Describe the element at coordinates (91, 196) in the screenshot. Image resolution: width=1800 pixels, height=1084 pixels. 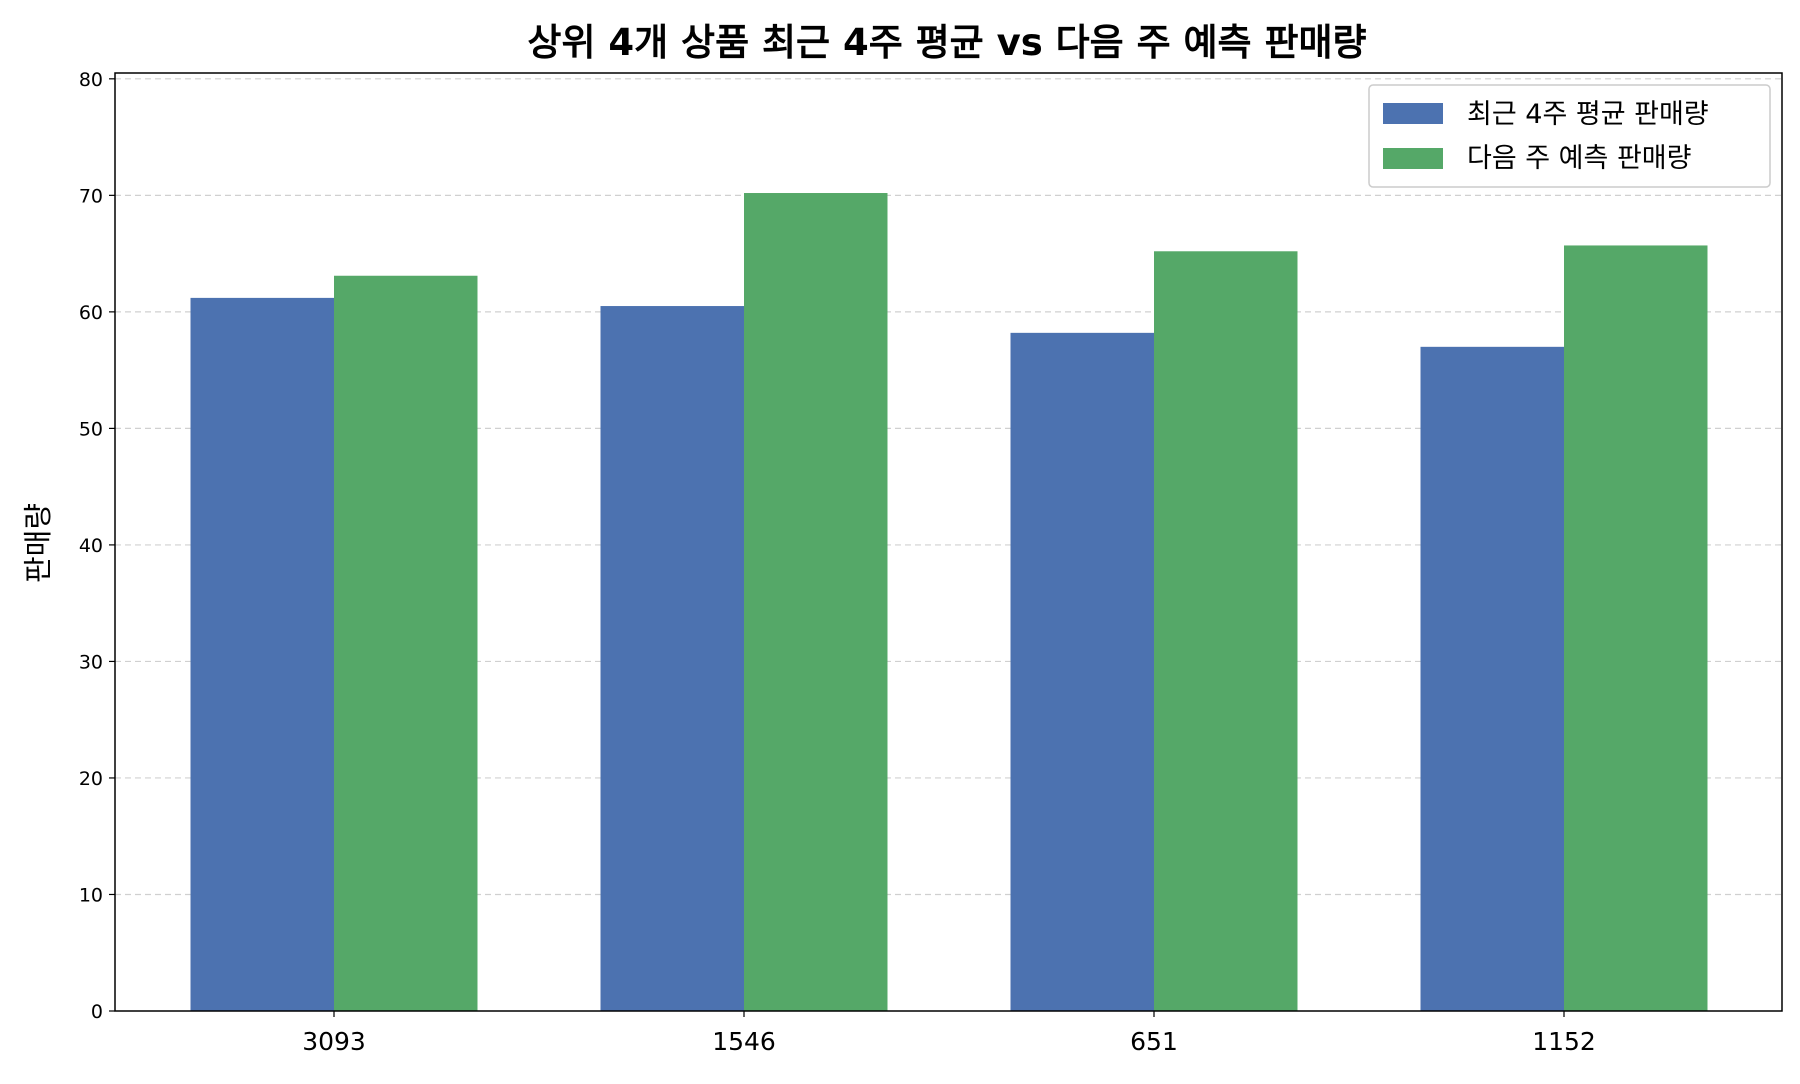
I see `y-tick-label: 70` at that location.